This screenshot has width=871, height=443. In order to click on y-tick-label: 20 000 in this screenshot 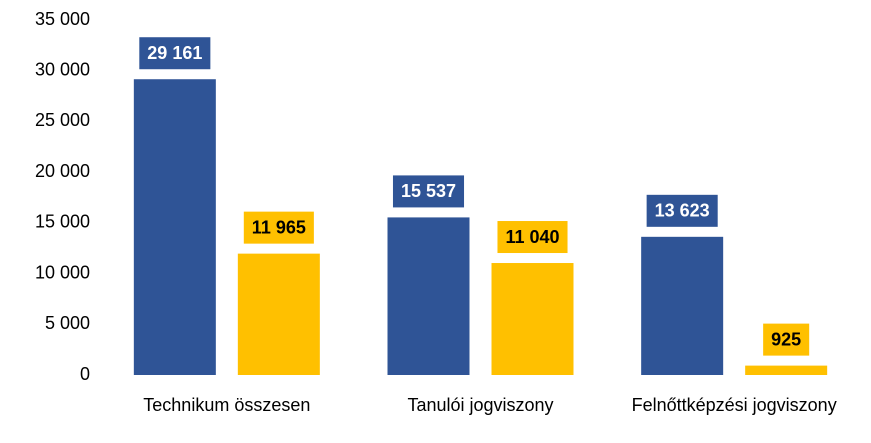, I will do `click(62, 171)`.